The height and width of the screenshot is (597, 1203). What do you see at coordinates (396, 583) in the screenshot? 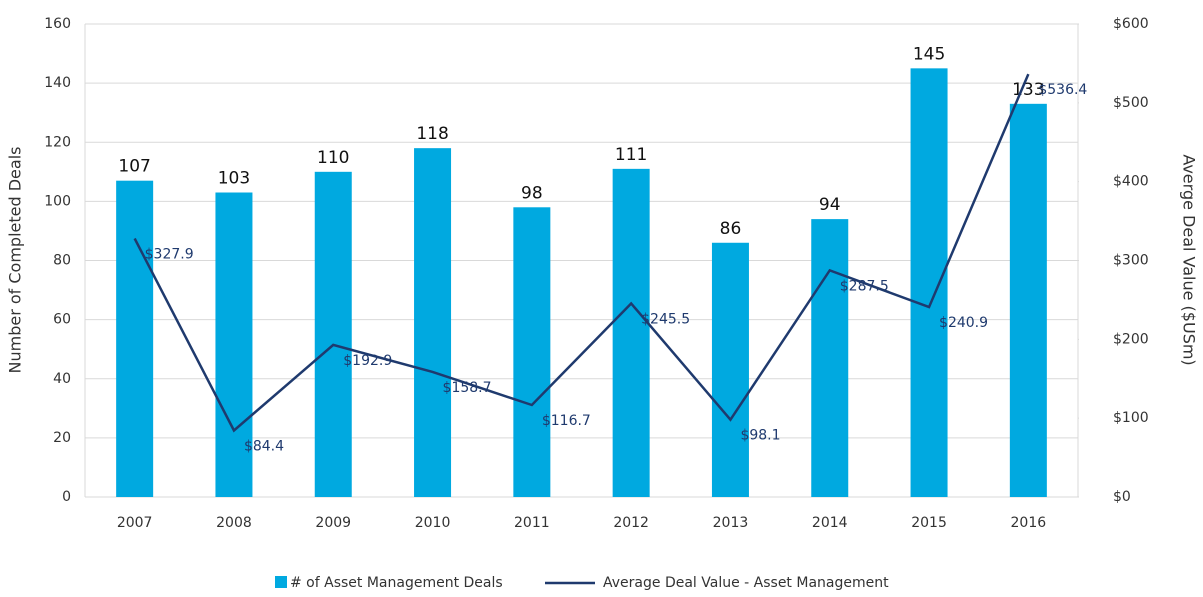
I see `legend-label: # of Asset Management Deals` at bounding box center [396, 583].